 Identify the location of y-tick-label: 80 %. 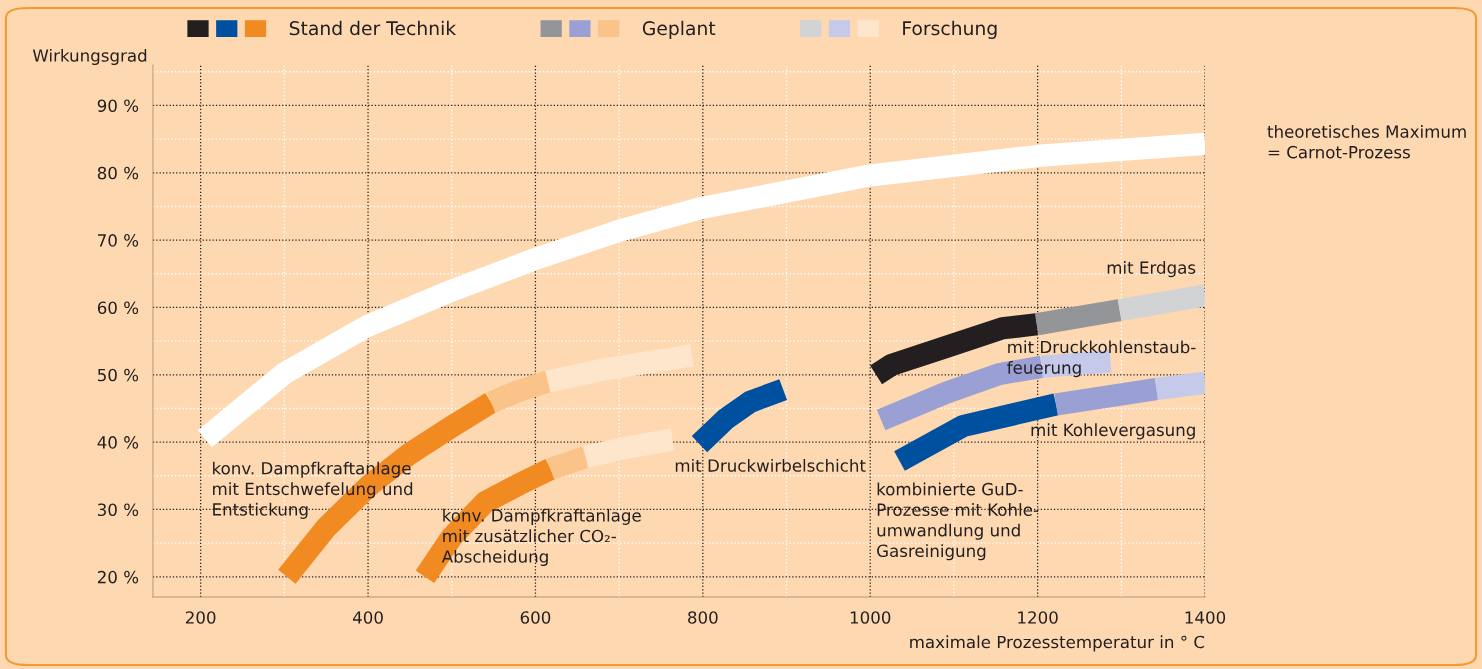
(118, 173).